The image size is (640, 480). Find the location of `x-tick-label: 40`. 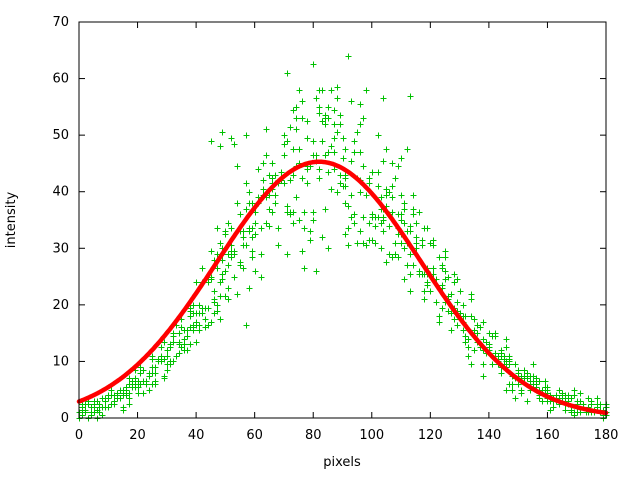

x-tick-label: 40 is located at coordinates (196, 435).